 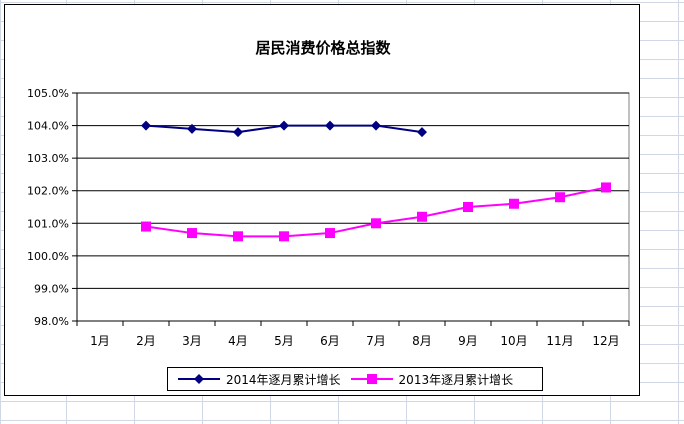 I want to click on y-tick-label: 103.0%, so click(x=48, y=158).